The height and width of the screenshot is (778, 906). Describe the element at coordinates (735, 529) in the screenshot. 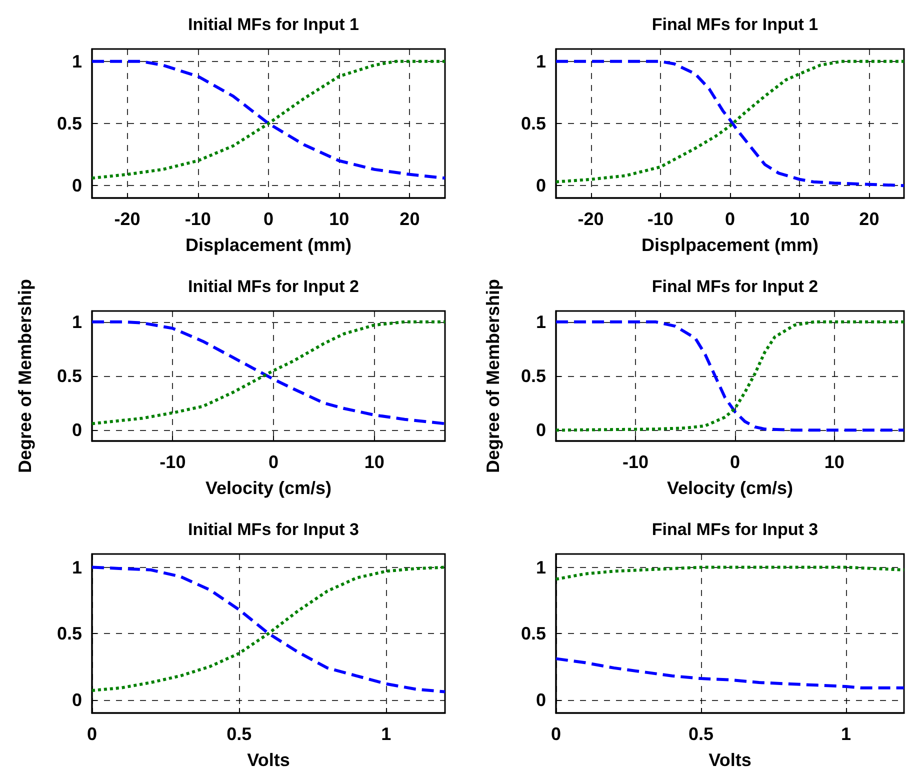

I see `chart-title: Final MFs for Input 3` at that location.